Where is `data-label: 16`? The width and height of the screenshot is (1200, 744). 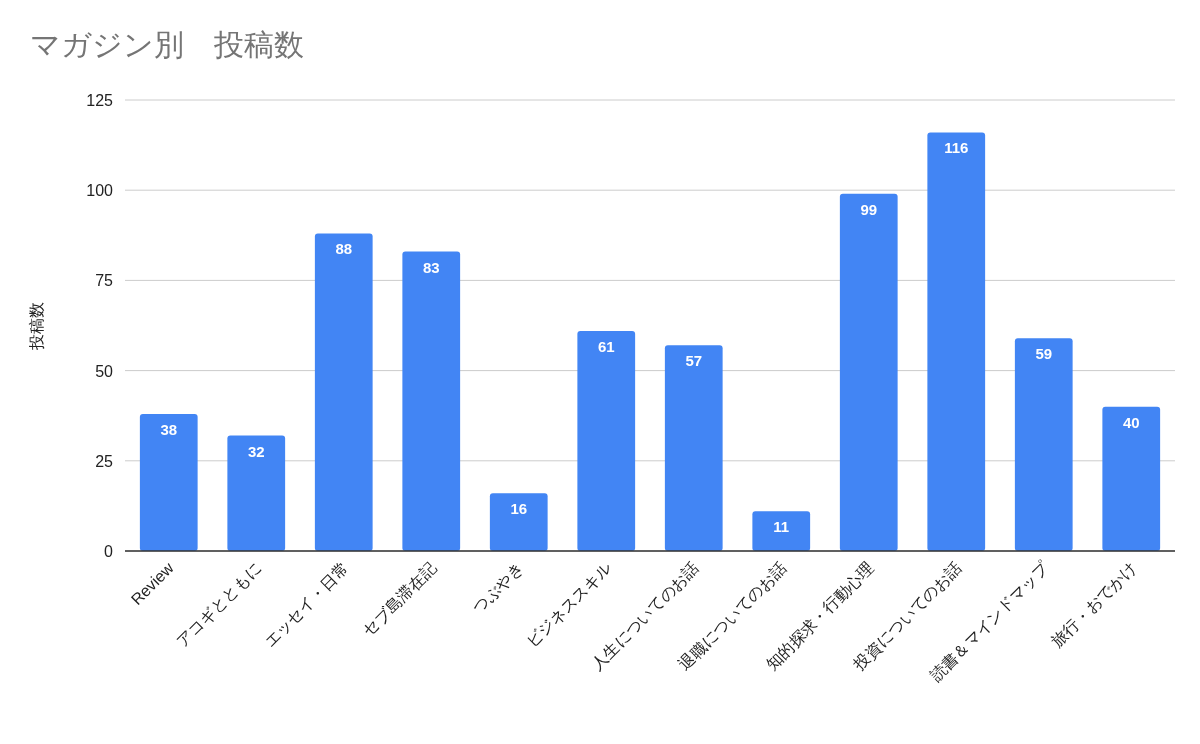 data-label: 16 is located at coordinates (519, 509).